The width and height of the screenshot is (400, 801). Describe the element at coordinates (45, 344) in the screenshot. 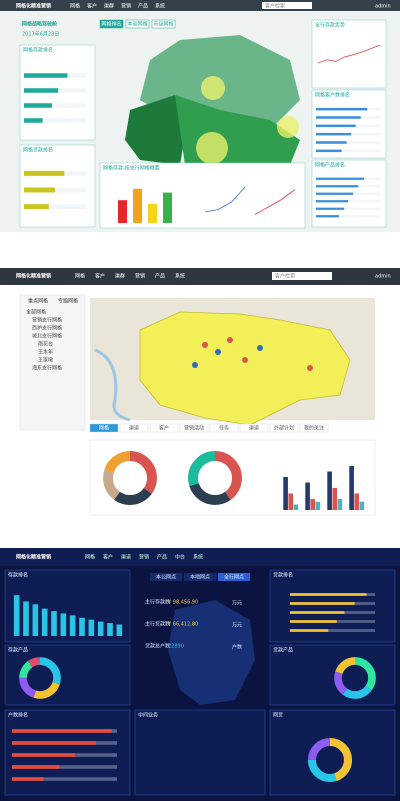

I see `tree-item: 雨花台` at that location.